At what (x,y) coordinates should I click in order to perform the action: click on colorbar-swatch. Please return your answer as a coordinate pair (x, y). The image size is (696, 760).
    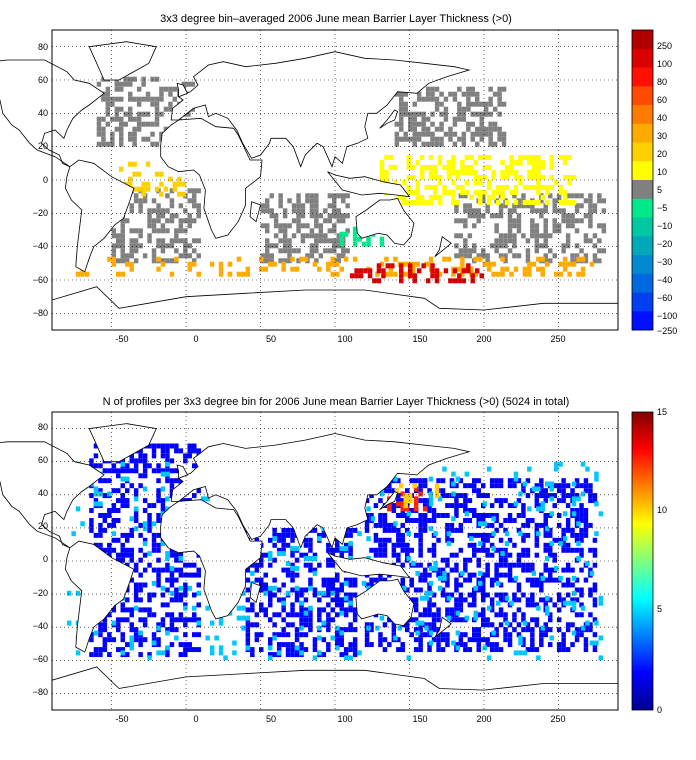
    Looking at the image, I should click on (642, 321).